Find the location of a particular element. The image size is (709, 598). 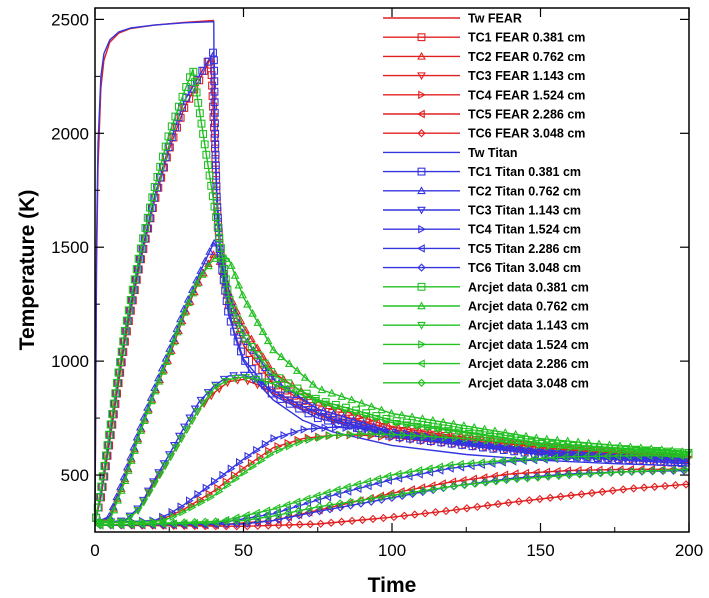

legend-label: Arcjet data 1.143 cm is located at coordinates (528, 326).